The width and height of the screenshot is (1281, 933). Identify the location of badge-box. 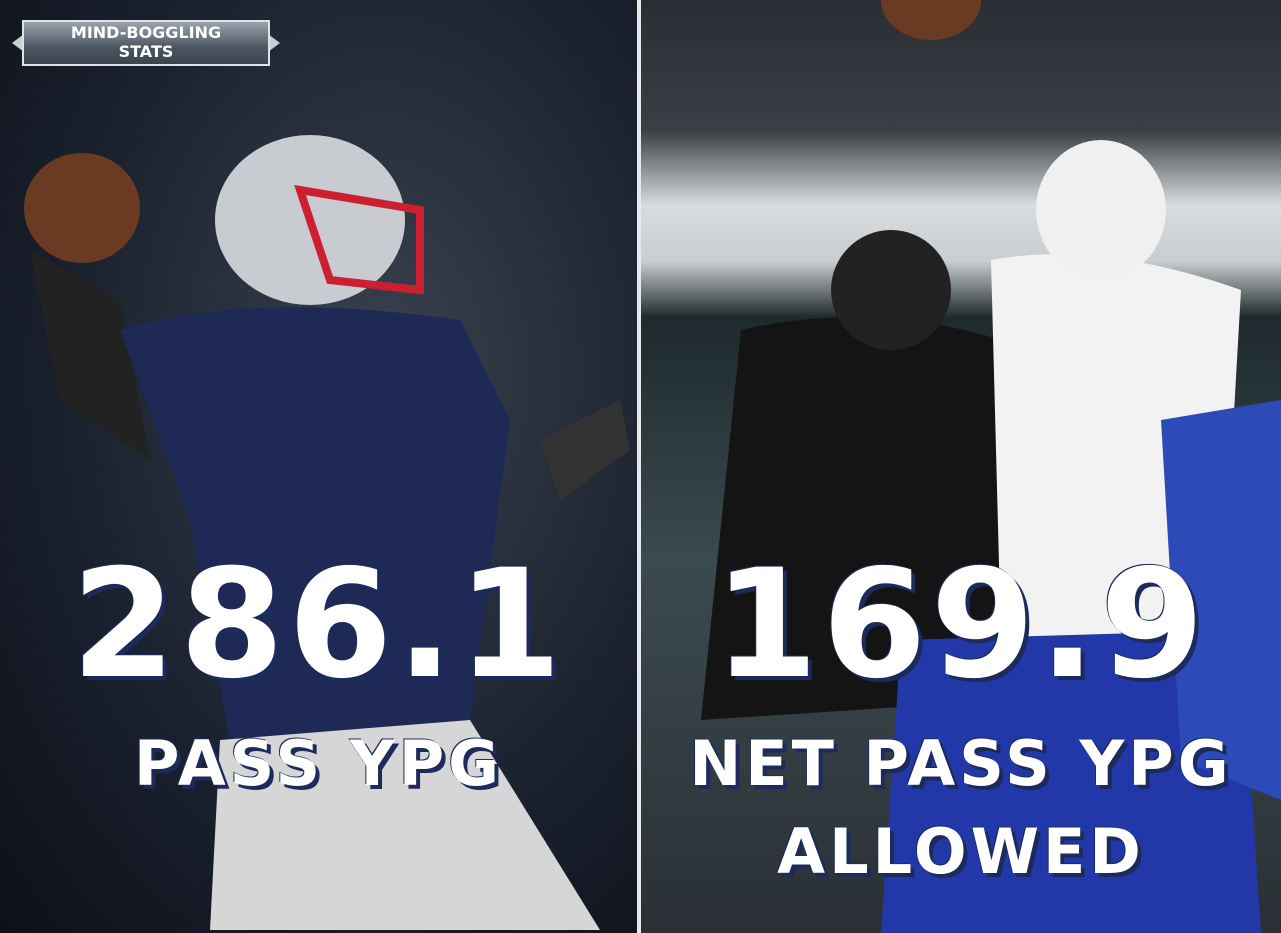
(146, 43).